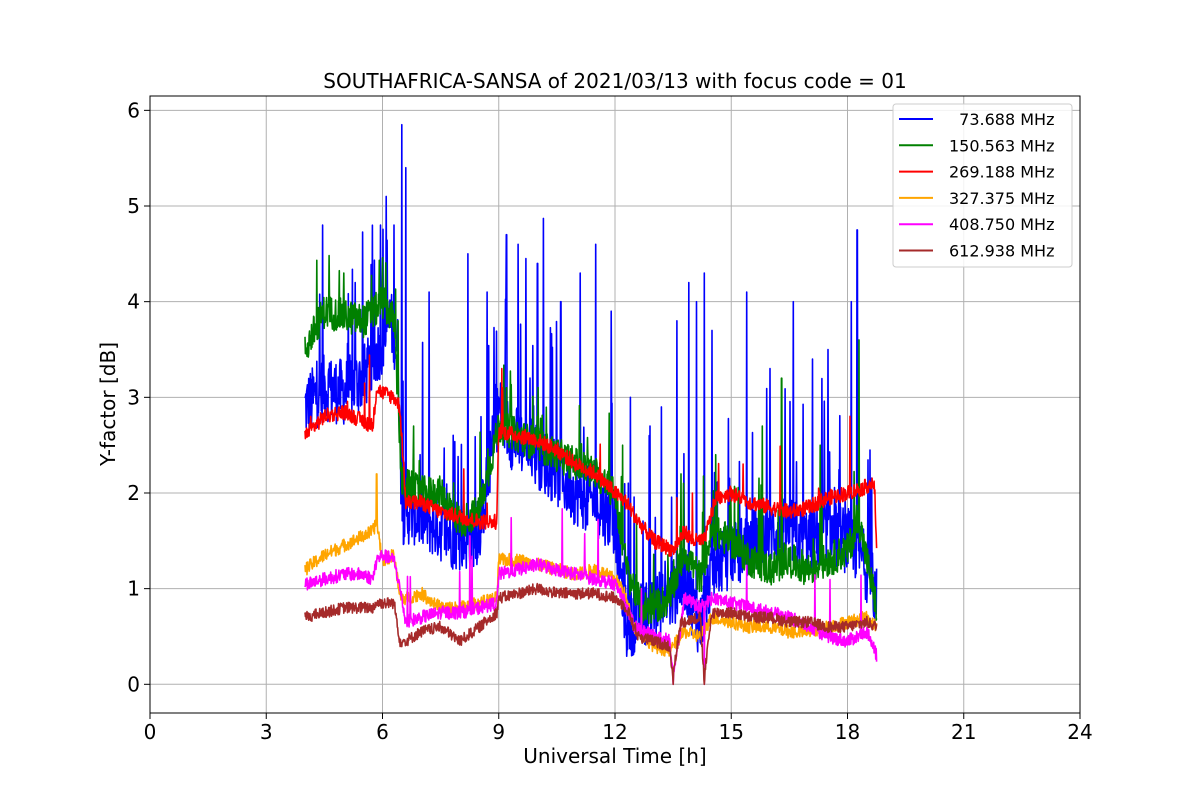 The image size is (1200, 800). I want to click on x-tick-label: 0, so click(150, 732).